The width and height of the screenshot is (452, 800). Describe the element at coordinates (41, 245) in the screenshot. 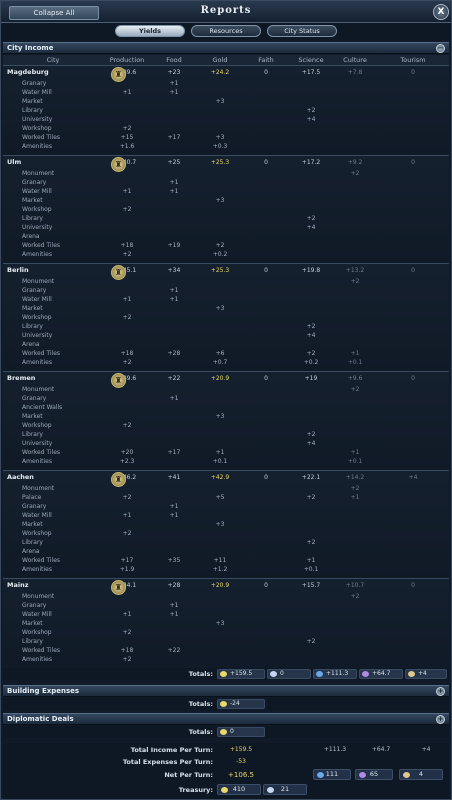

I see `detail-source-label: Worked Tiles` at that location.